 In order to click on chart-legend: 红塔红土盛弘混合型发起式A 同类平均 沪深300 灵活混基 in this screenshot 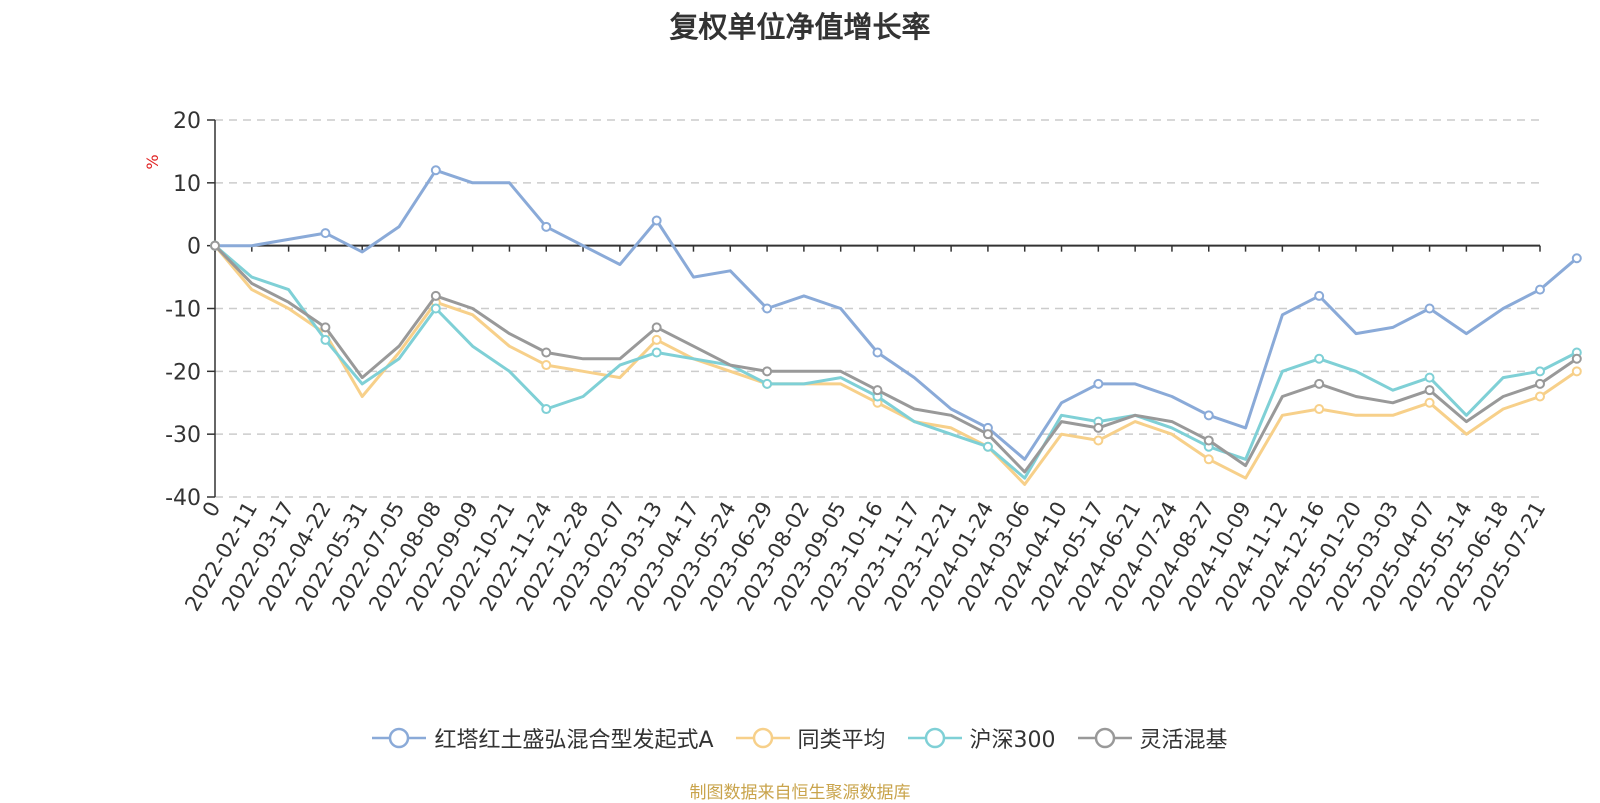, I will do `click(800, 738)`.